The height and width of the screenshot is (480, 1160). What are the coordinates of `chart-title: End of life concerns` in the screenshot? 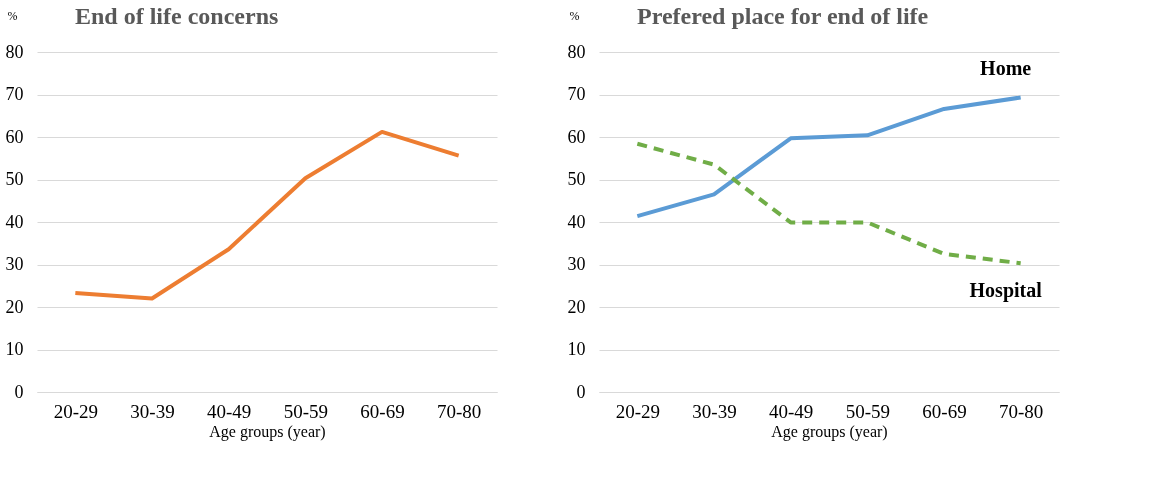 It's located at (177, 16).